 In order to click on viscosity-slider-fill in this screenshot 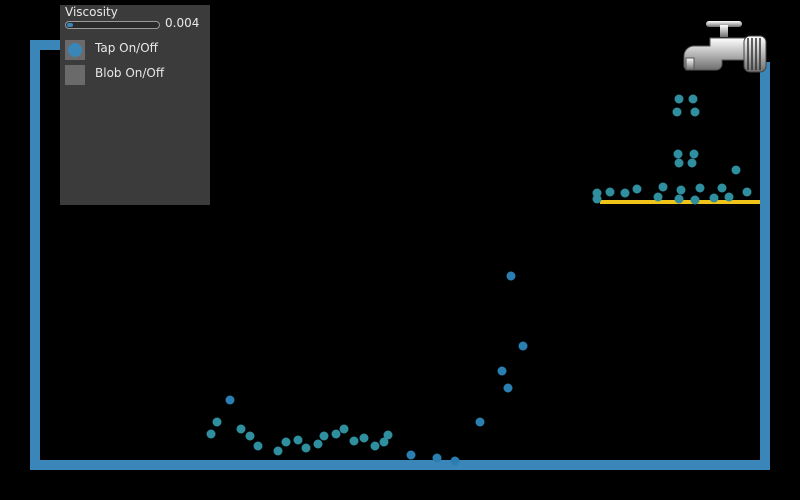, I will do `click(70, 25)`.